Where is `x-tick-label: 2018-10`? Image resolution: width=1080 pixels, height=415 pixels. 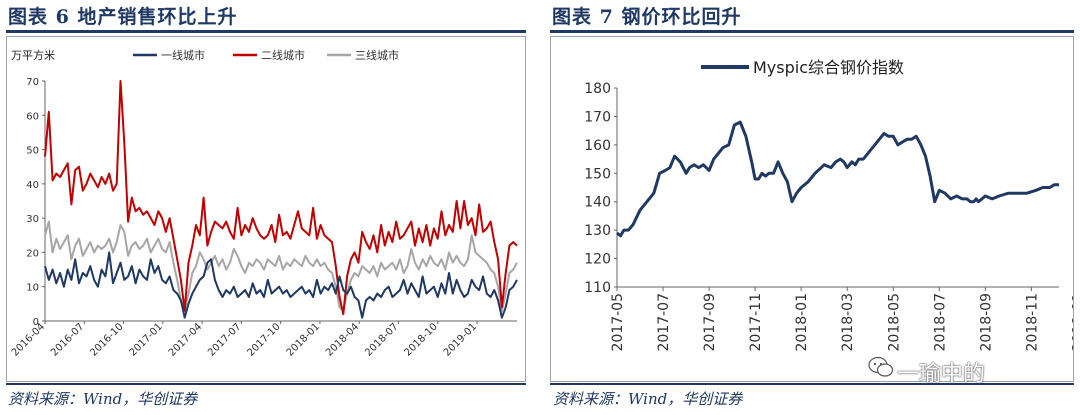 x-tick-label: 2018-10 is located at coordinates (421, 339).